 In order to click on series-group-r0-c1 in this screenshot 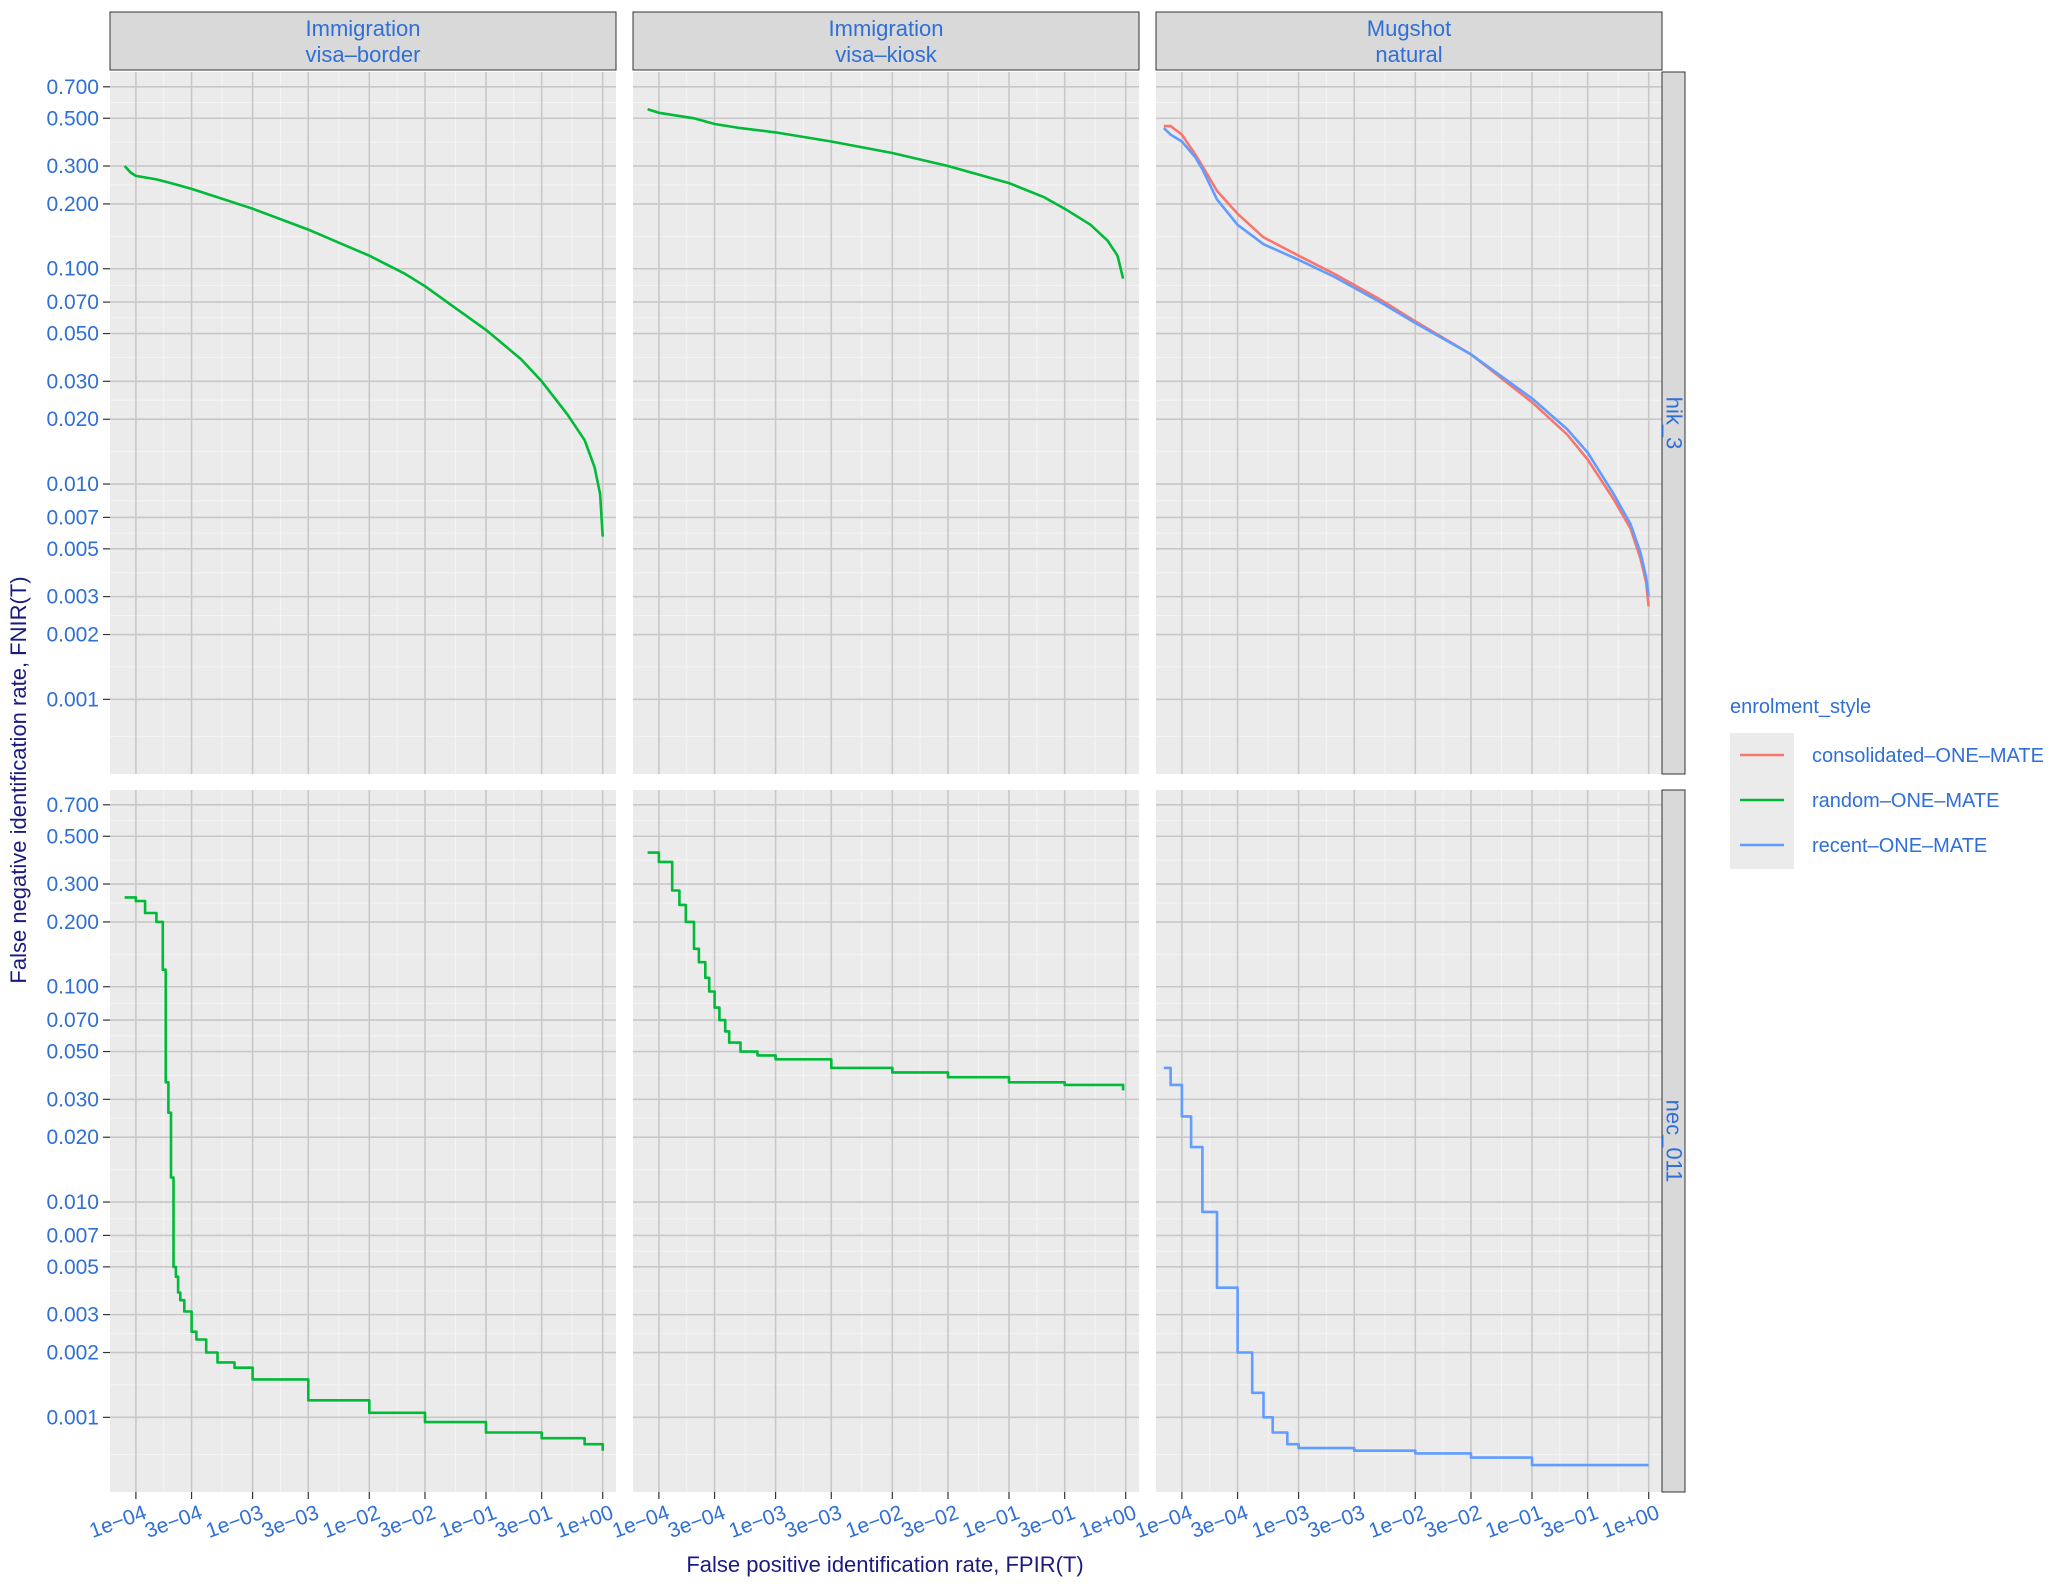, I will do `click(886, 193)`.